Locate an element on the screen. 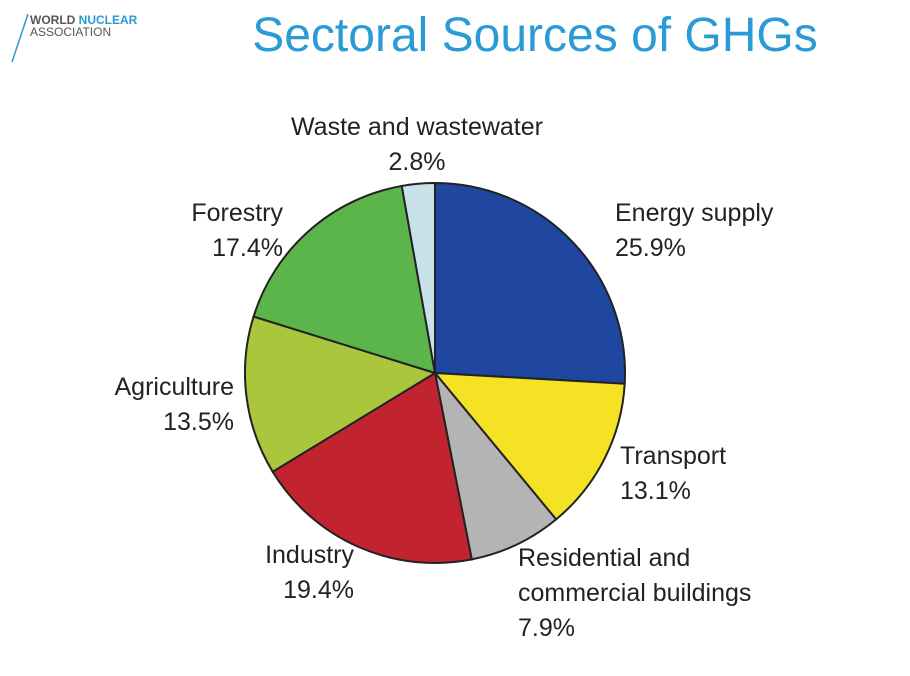 This screenshot has width=910, height=676. slice-label: Residential and commercial buildings 7.9% is located at coordinates (663, 593).